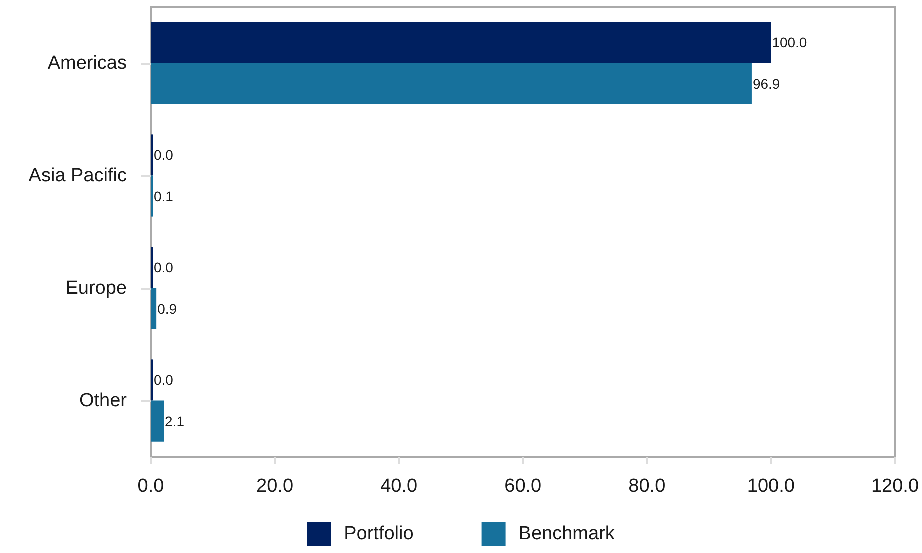  Describe the element at coordinates (151, 486) in the screenshot. I see `x-tick-label: 0.0` at that location.